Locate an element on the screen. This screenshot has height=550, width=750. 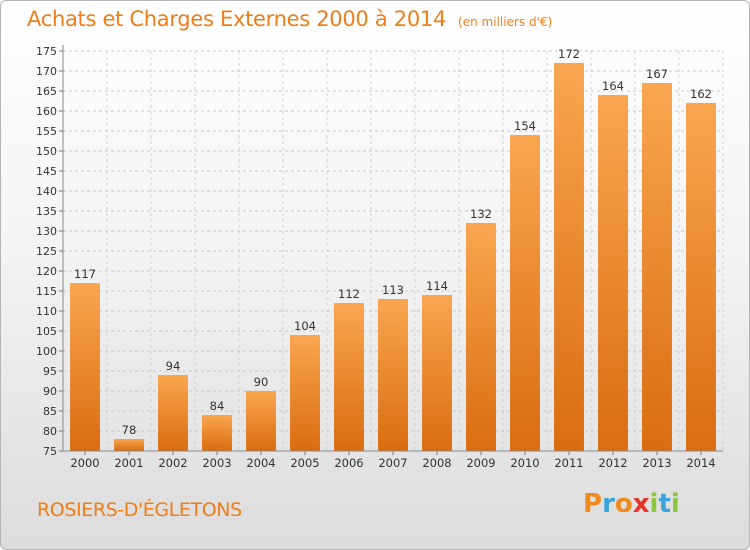
y-tick-label: 150 is located at coordinates (46, 151).